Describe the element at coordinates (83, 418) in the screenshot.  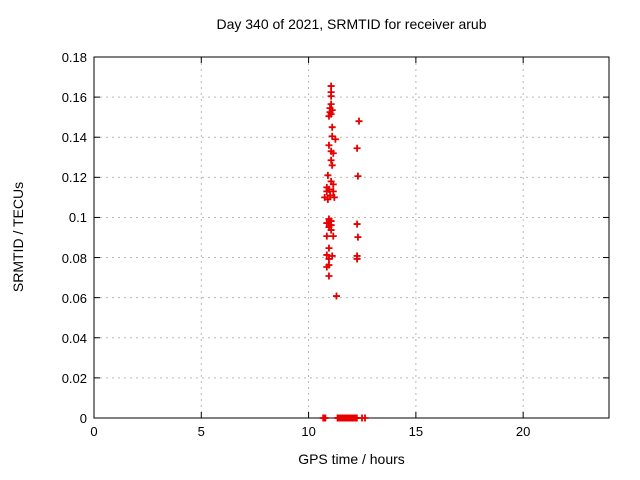
I see `y-tick-label: 0` at that location.